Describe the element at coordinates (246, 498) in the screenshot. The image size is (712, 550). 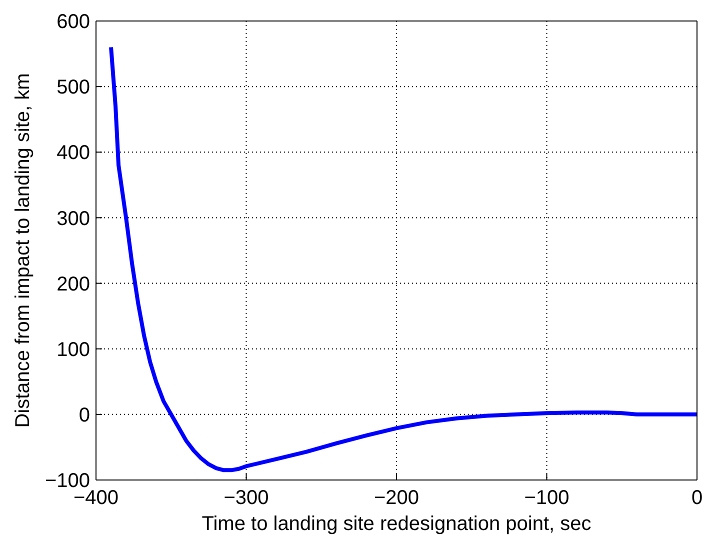
I see `x-tick-label: −300` at that location.